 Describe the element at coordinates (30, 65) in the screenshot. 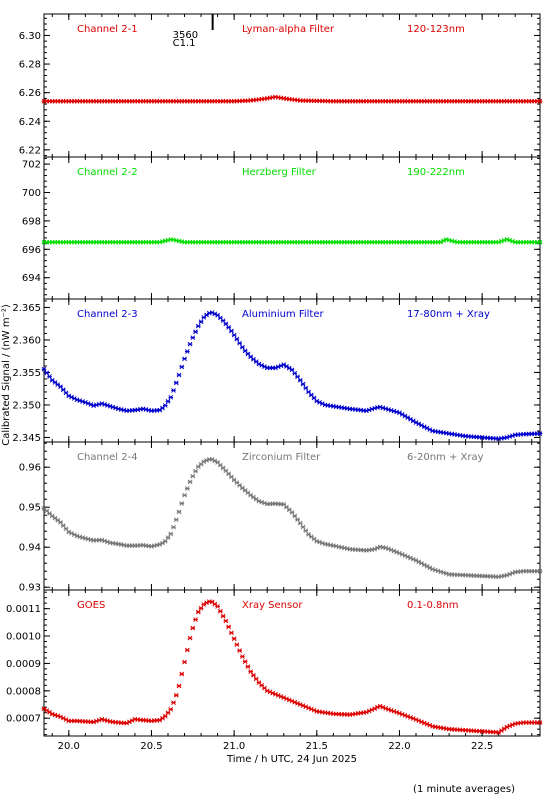

I see `y-tick-label: 6.28` at that location.